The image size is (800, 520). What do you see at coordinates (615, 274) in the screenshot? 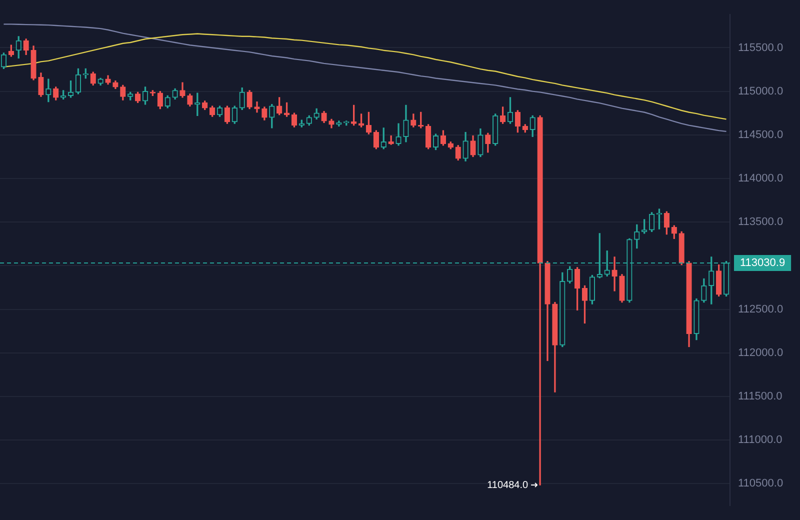
I see `candlestick` at bounding box center [615, 274].